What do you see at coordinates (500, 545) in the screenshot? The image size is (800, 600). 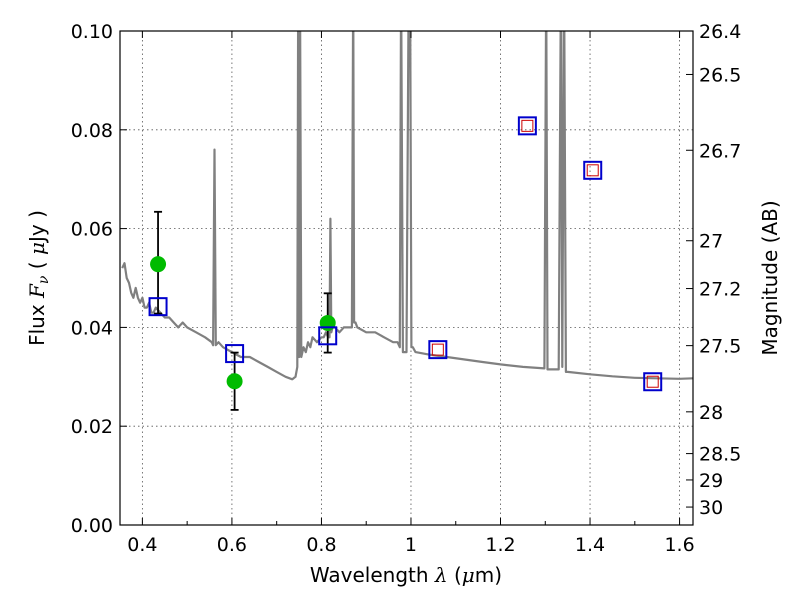 I see `x-tick-label-4: 1.2` at bounding box center [500, 545].